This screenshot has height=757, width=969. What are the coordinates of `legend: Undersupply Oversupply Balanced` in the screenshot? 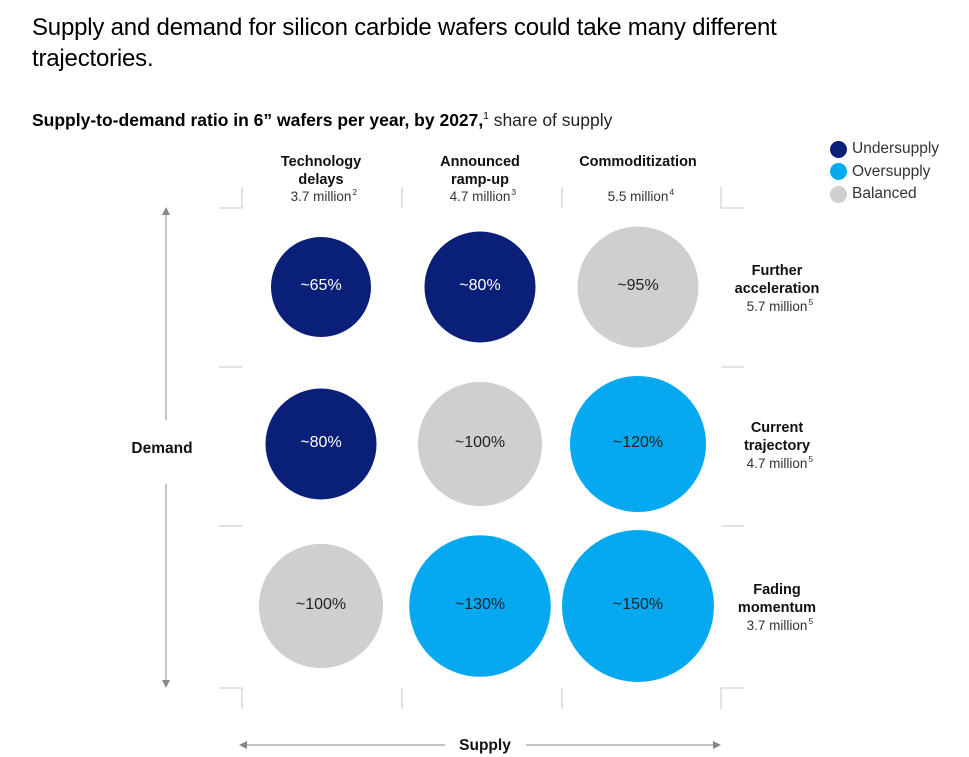 It's located at (884, 172).